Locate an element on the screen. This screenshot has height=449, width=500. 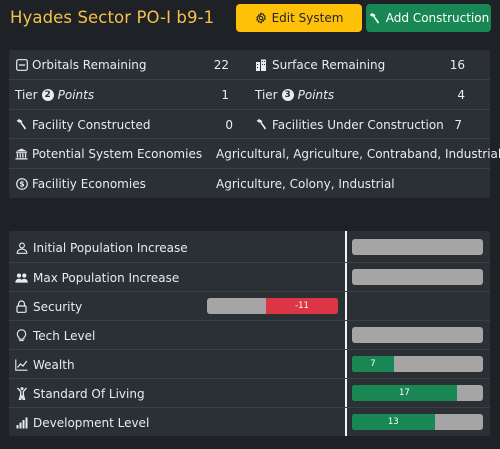
person-arms-up-icon is located at coordinates (21, 393).